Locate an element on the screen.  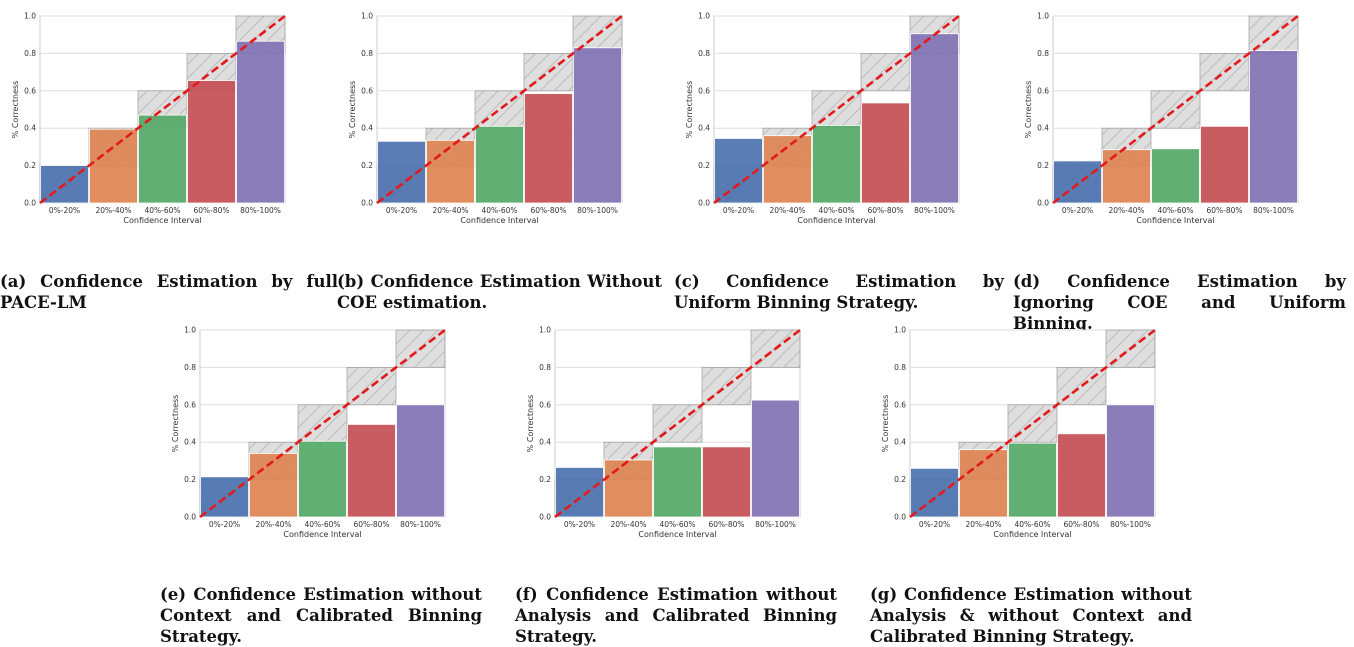
gap-box is located at coordinates (1224, 72).